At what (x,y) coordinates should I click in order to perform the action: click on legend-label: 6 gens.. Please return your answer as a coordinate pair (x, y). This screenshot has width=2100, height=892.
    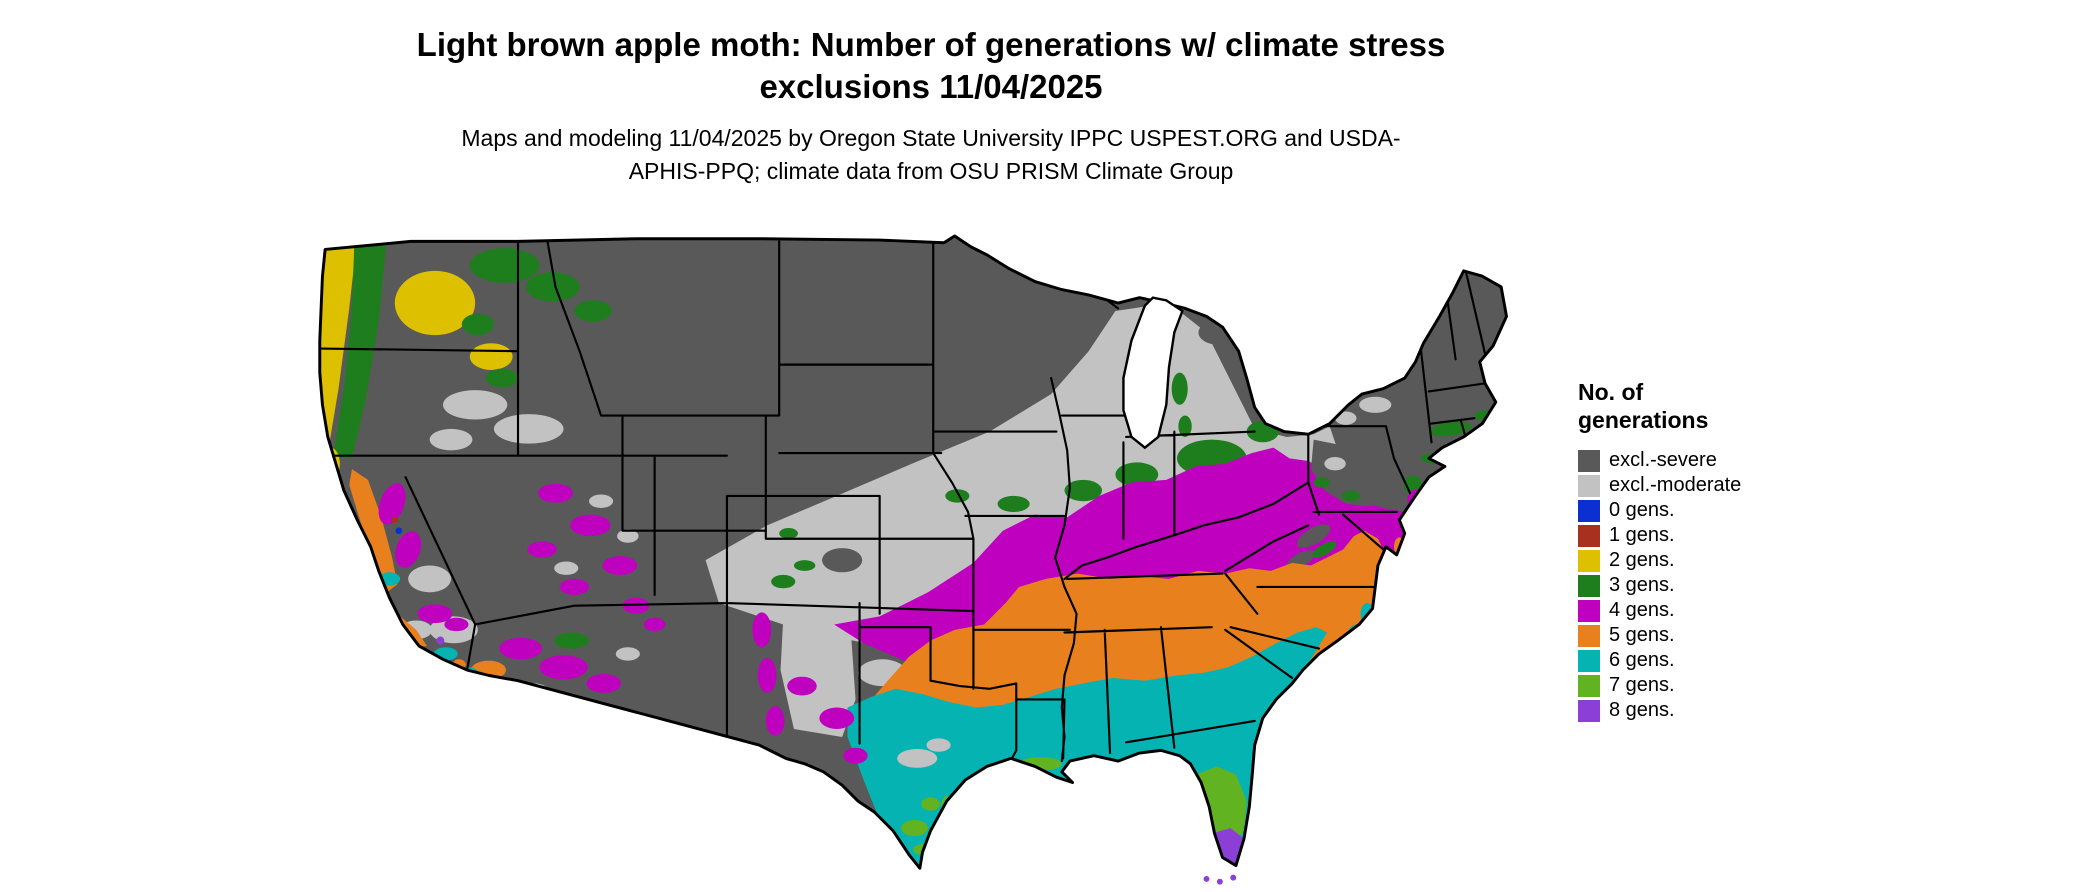
    Looking at the image, I should click on (1642, 660).